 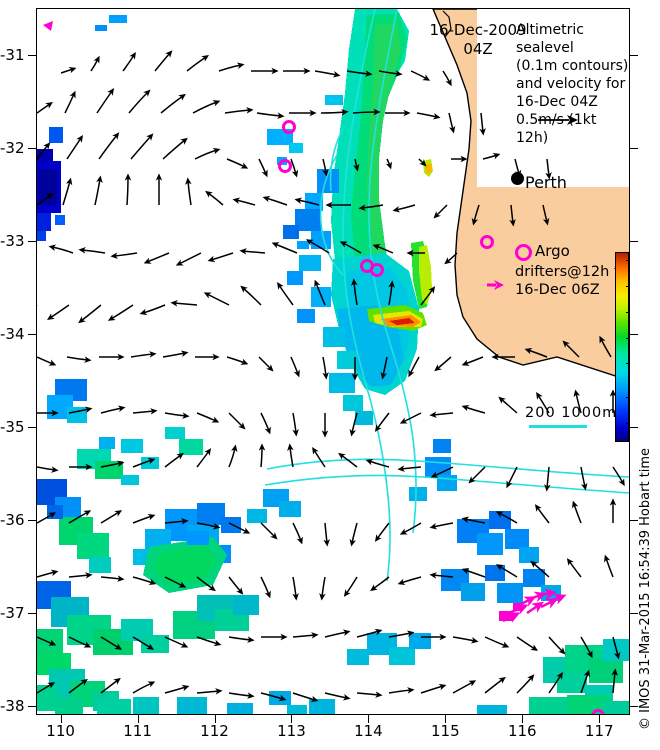 I want to click on y-axis-tick-label: -36, so click(x=12, y=519).